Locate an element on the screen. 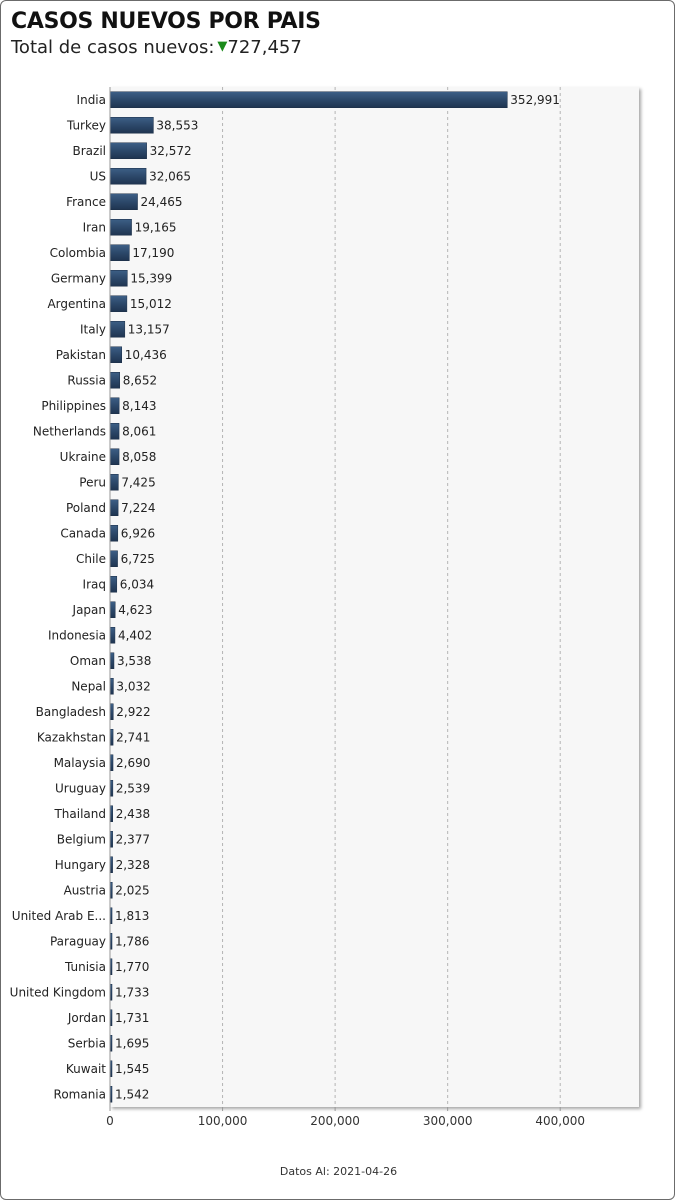 This screenshot has width=675, height=1201. value-label: 17,190 is located at coordinates (153, 253).